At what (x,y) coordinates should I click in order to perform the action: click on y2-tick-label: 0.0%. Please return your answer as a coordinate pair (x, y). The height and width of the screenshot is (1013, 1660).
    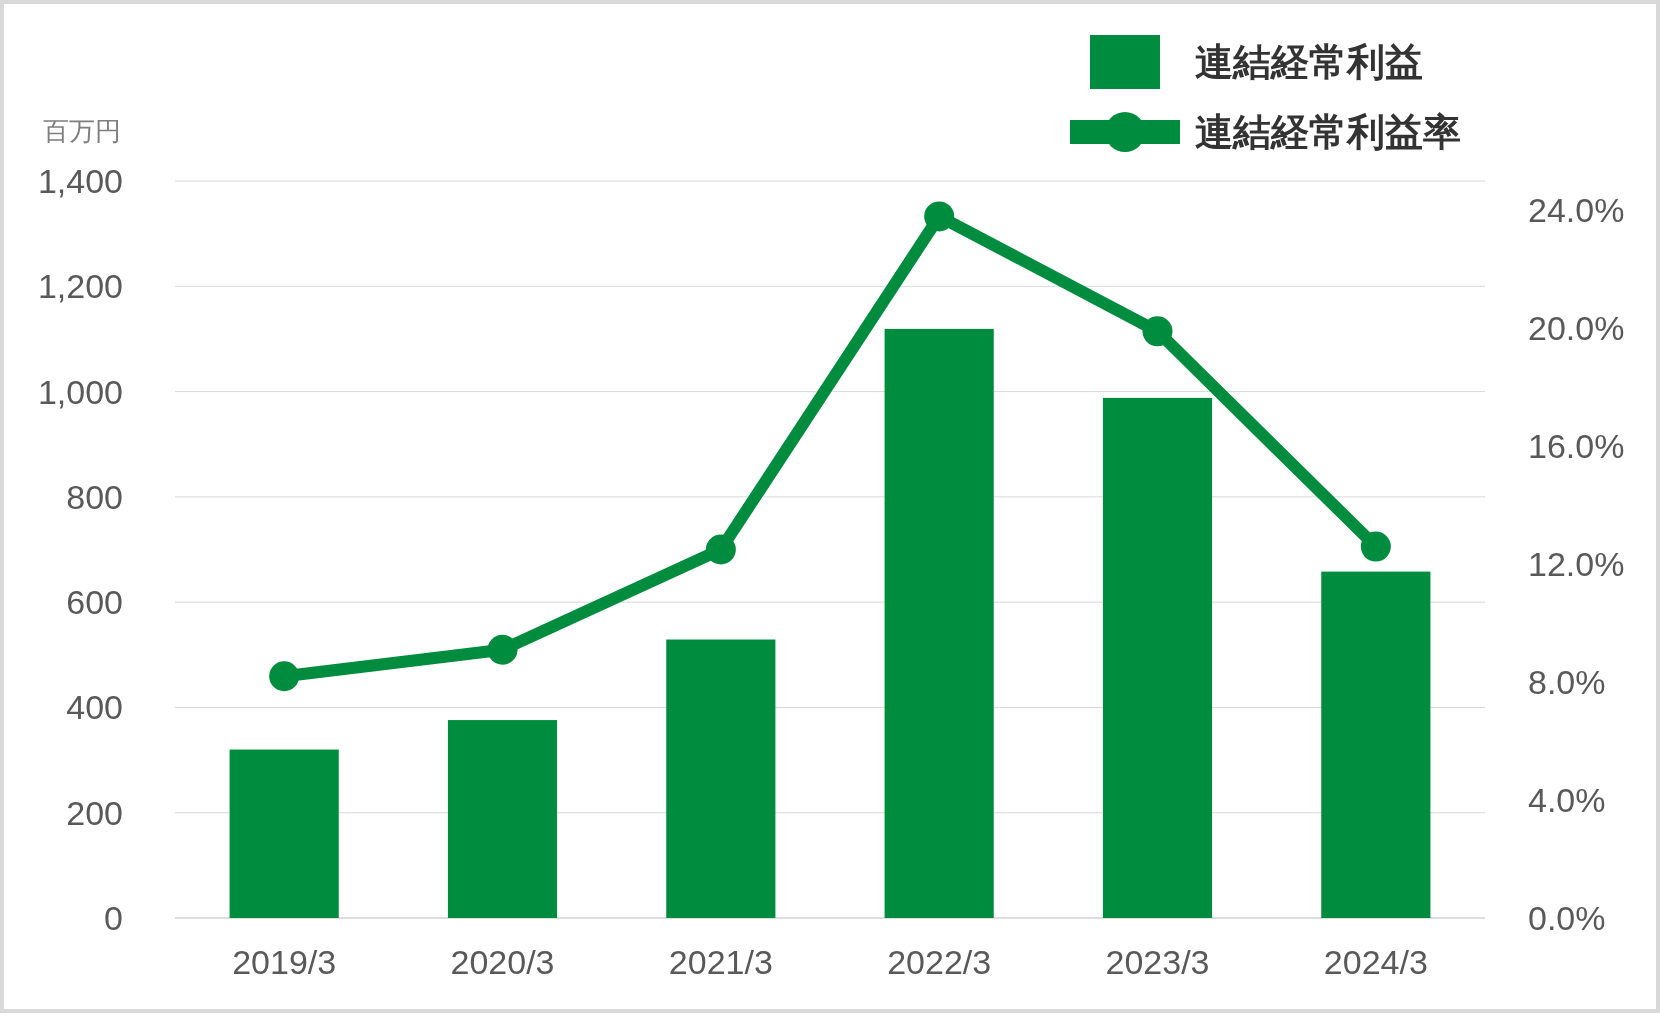
    Looking at the image, I should click on (1567, 918).